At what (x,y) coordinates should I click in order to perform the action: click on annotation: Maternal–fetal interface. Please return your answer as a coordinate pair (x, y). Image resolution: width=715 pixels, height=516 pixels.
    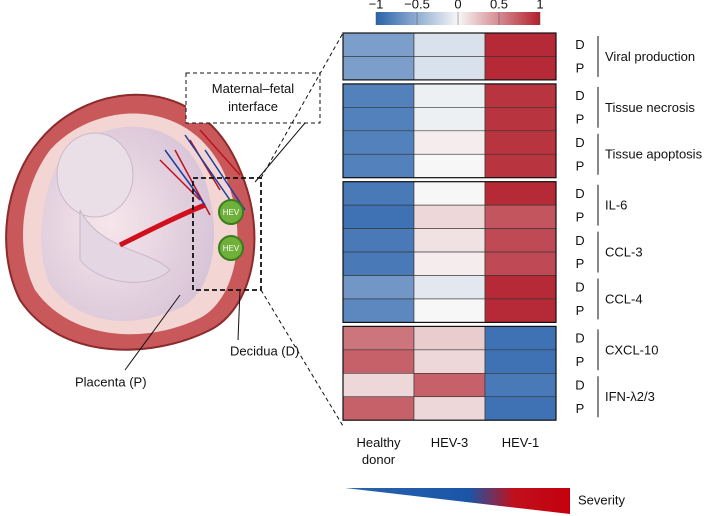
    Looking at the image, I should click on (253, 97).